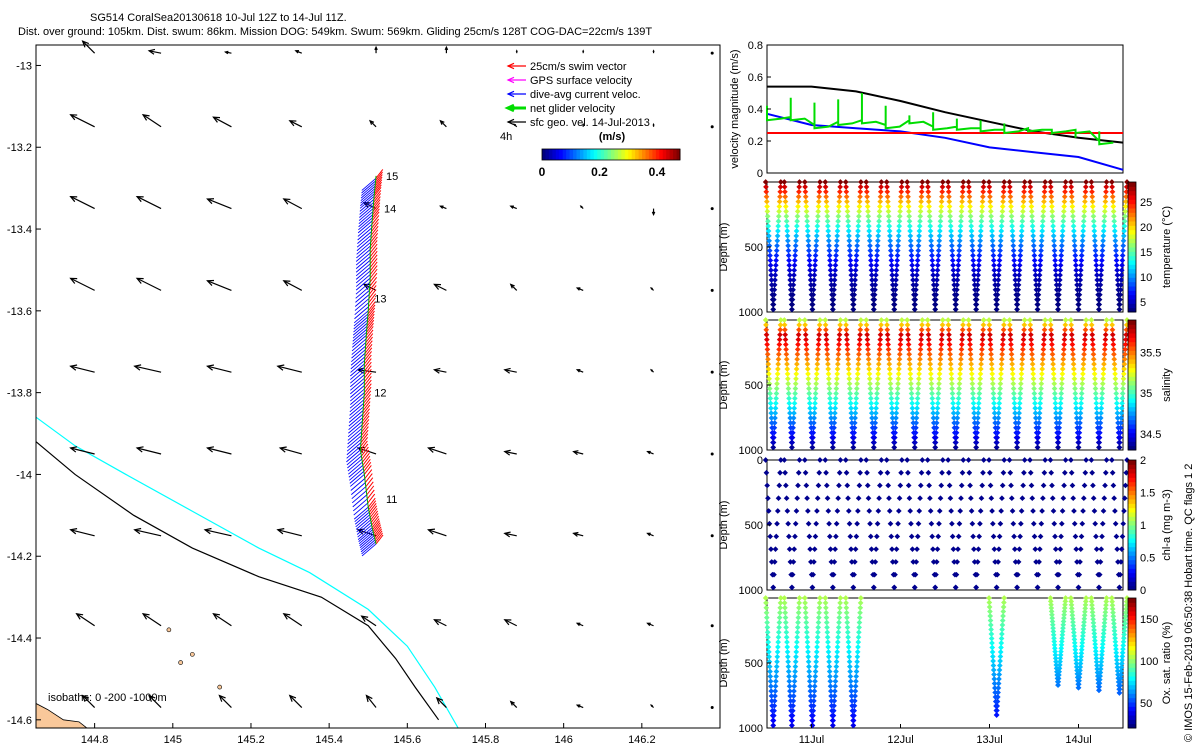  Describe the element at coordinates (1147, 494) in the screenshot. I see `colorbar-tick-label: 1.5` at that location.